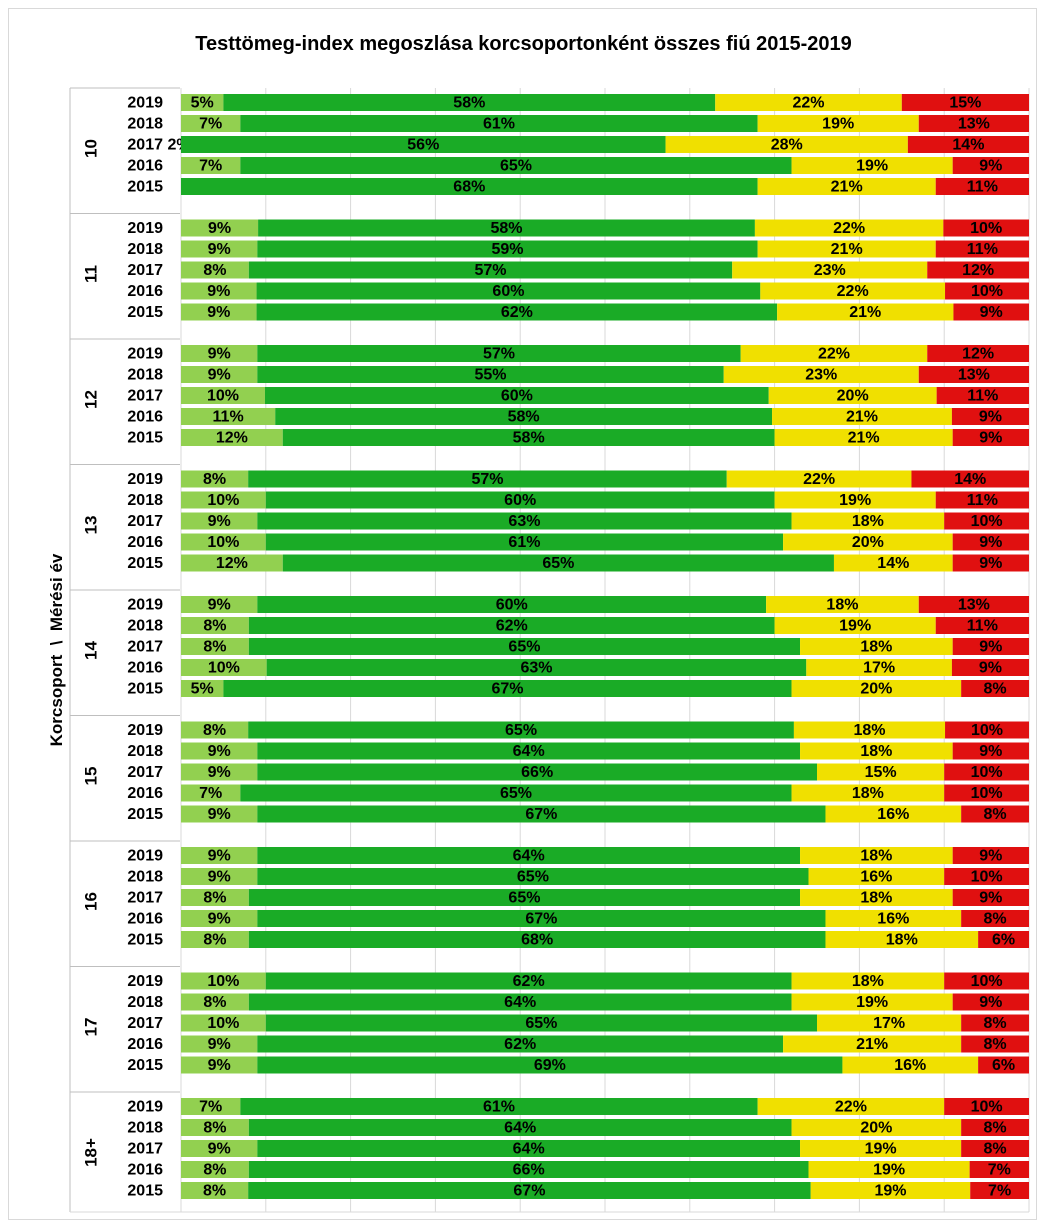 Image resolution: width=1047 pixels, height=1230 pixels. What do you see at coordinates (469, 187) in the screenshot?
I see `data-label: 68%` at bounding box center [469, 187].